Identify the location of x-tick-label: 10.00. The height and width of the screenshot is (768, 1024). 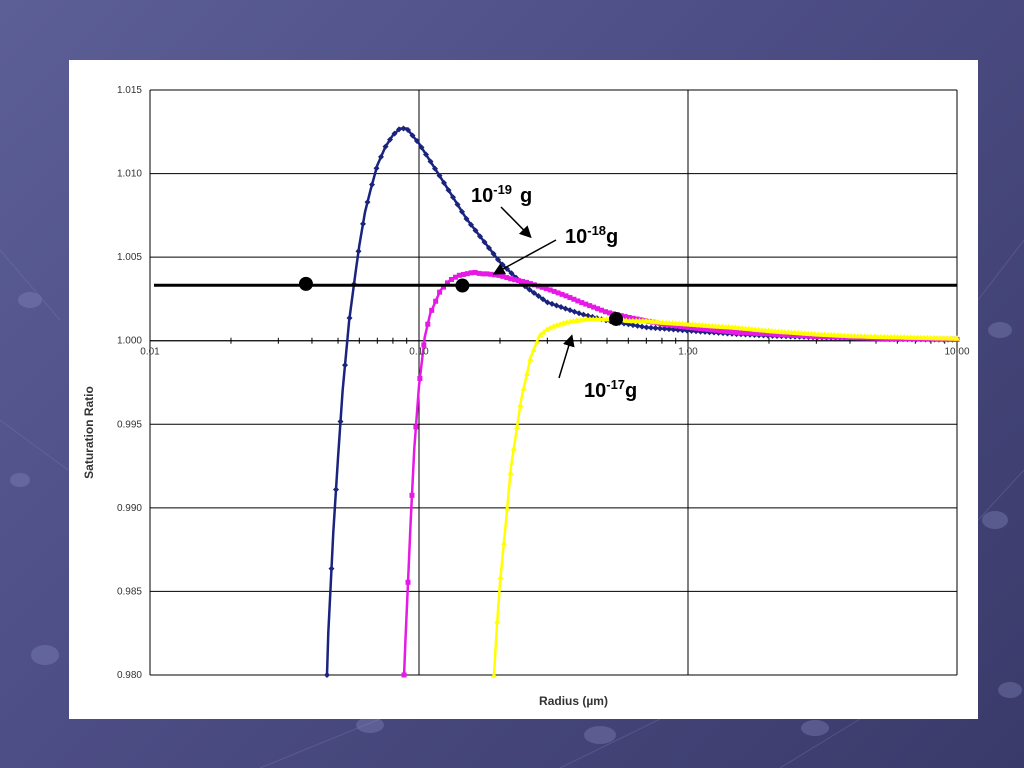
(956, 352).